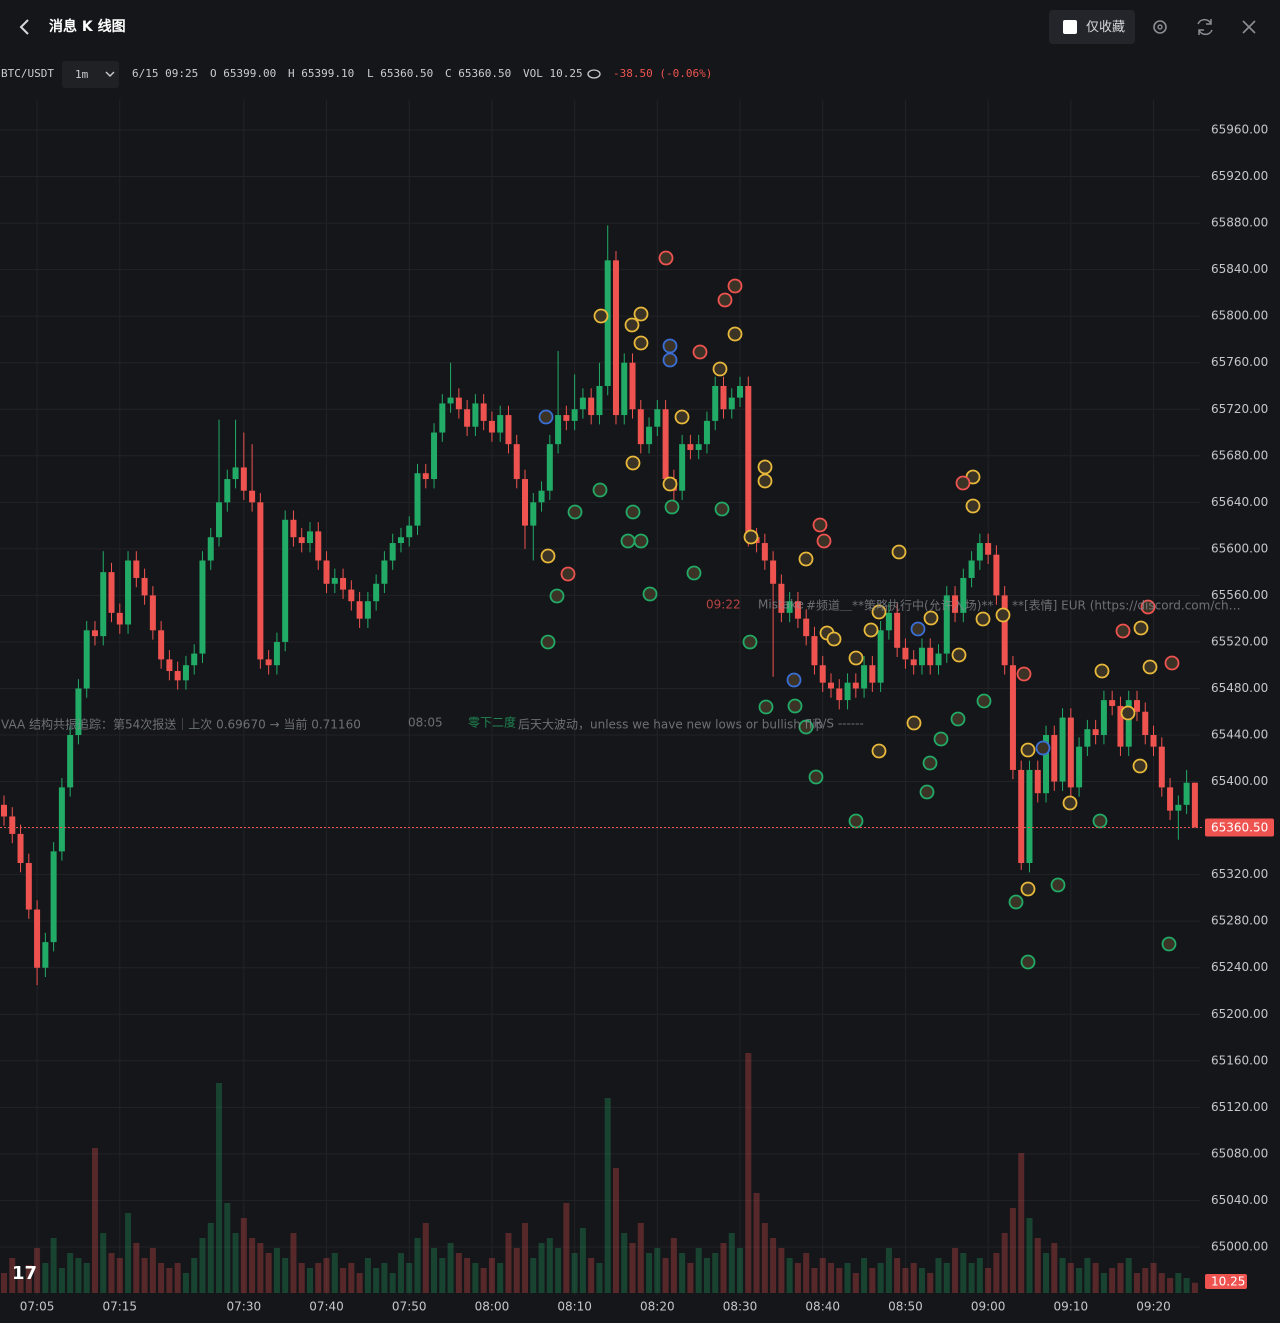  What do you see at coordinates (1205, 27) in the screenshot?
I see `refresh-button` at bounding box center [1205, 27].